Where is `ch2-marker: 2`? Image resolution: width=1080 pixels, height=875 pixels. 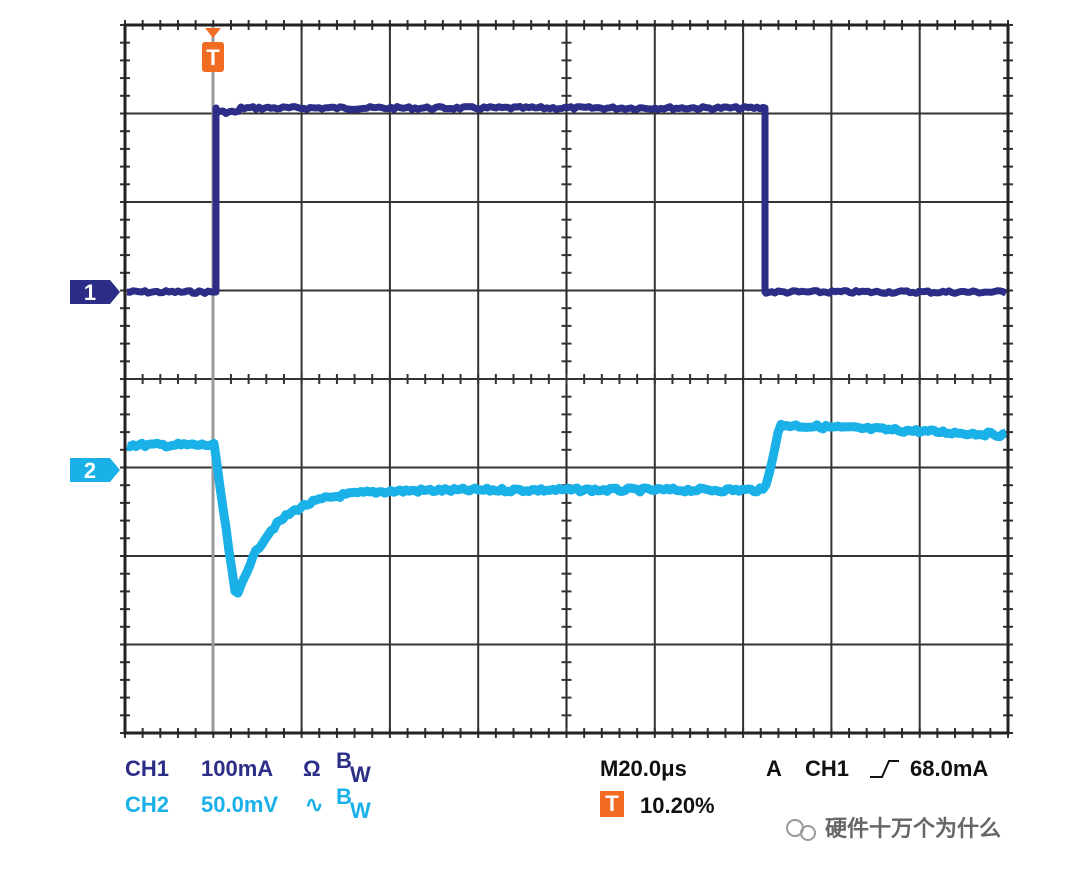 ch2-marker: 2 is located at coordinates (95, 470).